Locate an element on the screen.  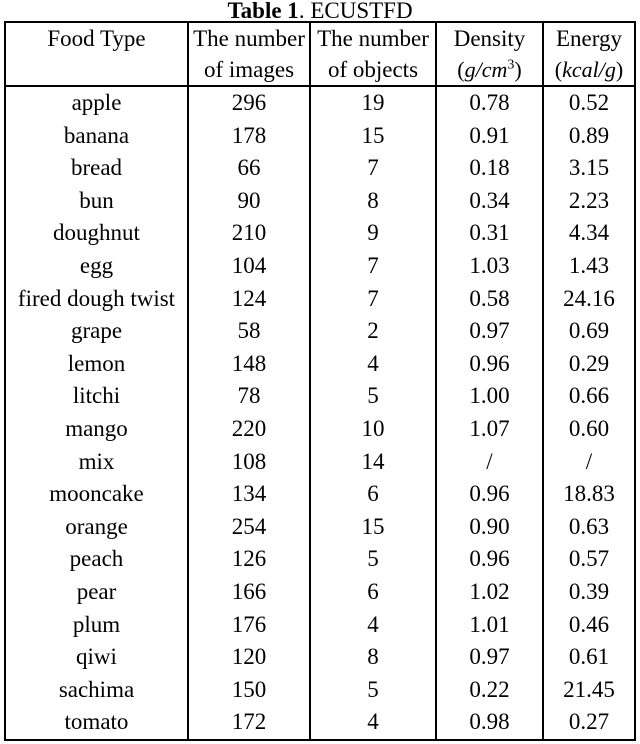
table-row: apple 296 19 0.78 0.52 is located at coordinates (320, 103).